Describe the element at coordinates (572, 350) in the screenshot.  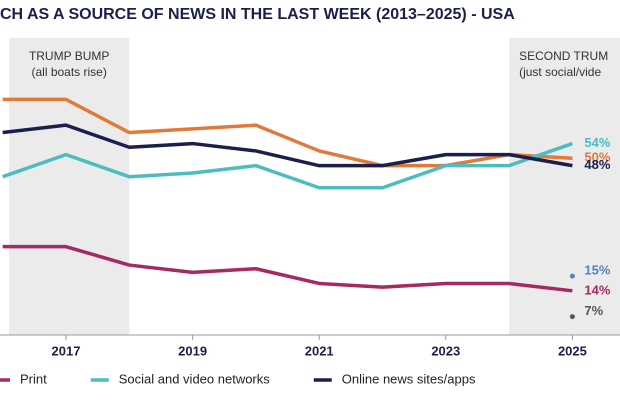
I see `x-tick-label: 2025` at that location.